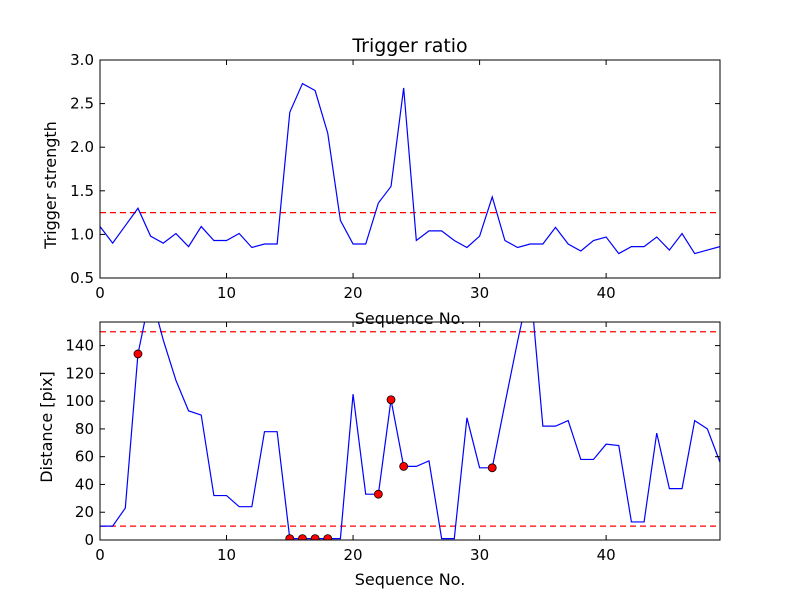  Describe the element at coordinates (82, 60) in the screenshot. I see `top-y-tick-label: 3.0` at that location.